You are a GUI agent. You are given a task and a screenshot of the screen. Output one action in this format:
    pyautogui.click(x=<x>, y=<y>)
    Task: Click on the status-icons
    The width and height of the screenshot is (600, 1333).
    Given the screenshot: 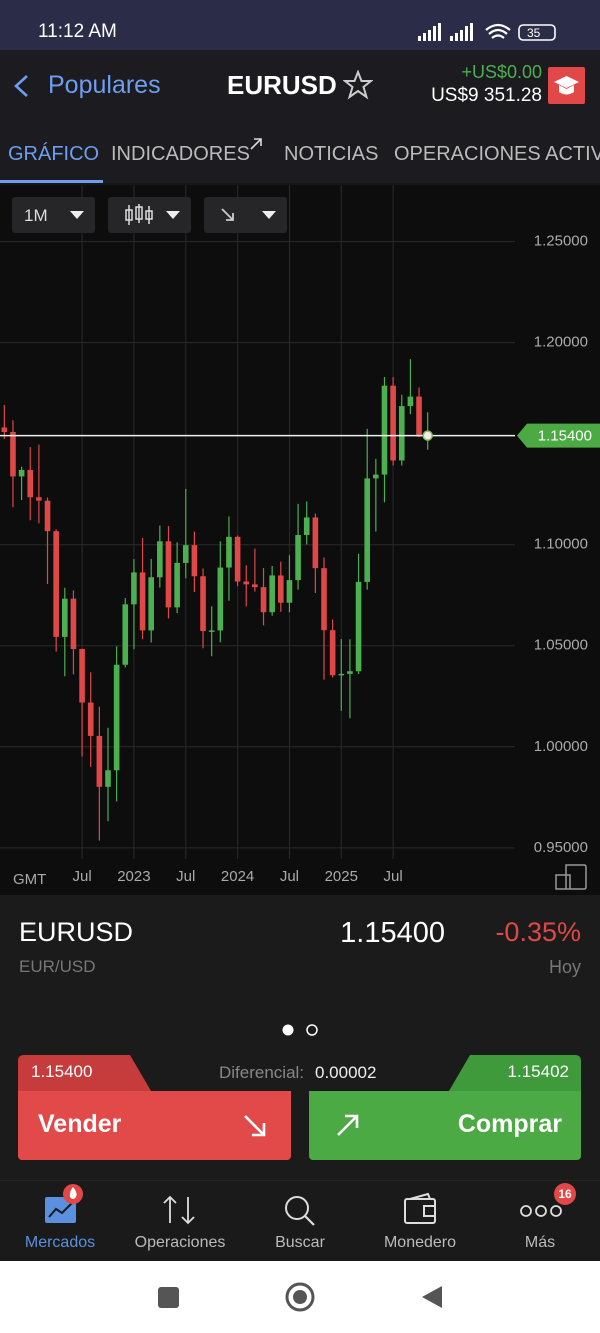 What is the action you would take?
    pyautogui.click(x=487, y=32)
    